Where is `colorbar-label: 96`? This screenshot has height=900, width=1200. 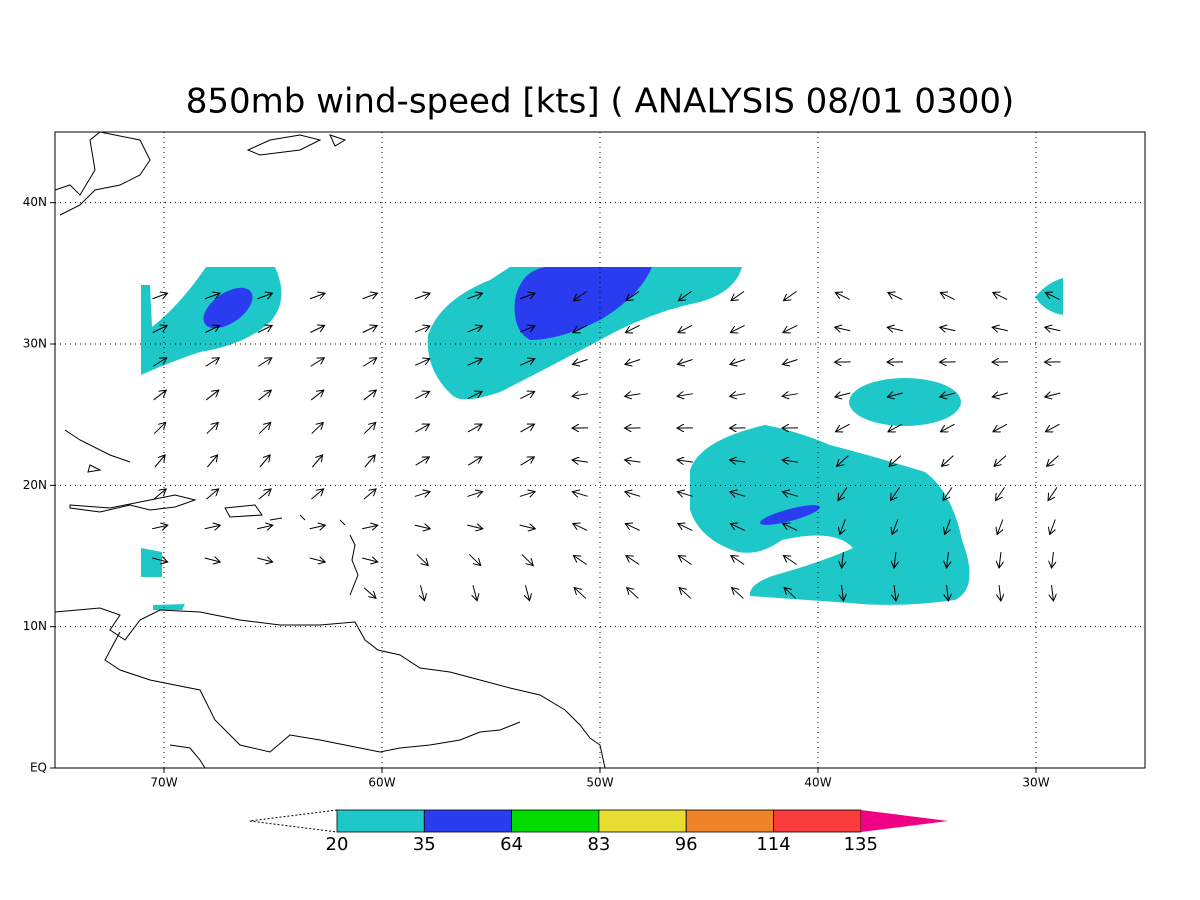 colorbar-label: 96 is located at coordinates (686, 844).